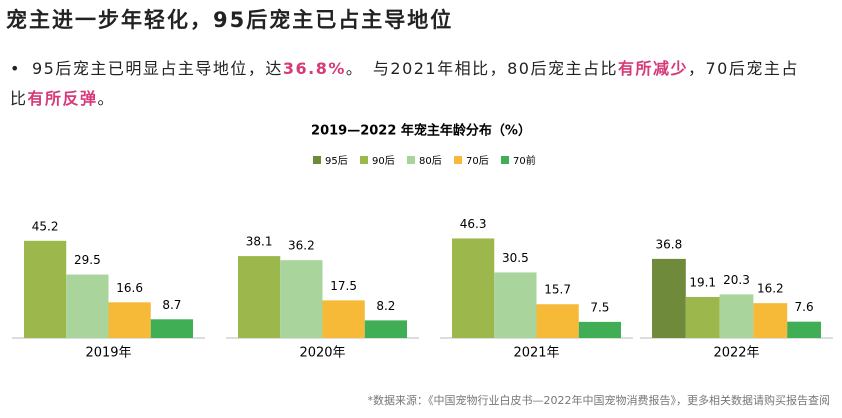 Image resolution: width=842 pixels, height=418 pixels. What do you see at coordinates (804, 307) in the screenshot?
I see `data-label: 7.6` at bounding box center [804, 307].